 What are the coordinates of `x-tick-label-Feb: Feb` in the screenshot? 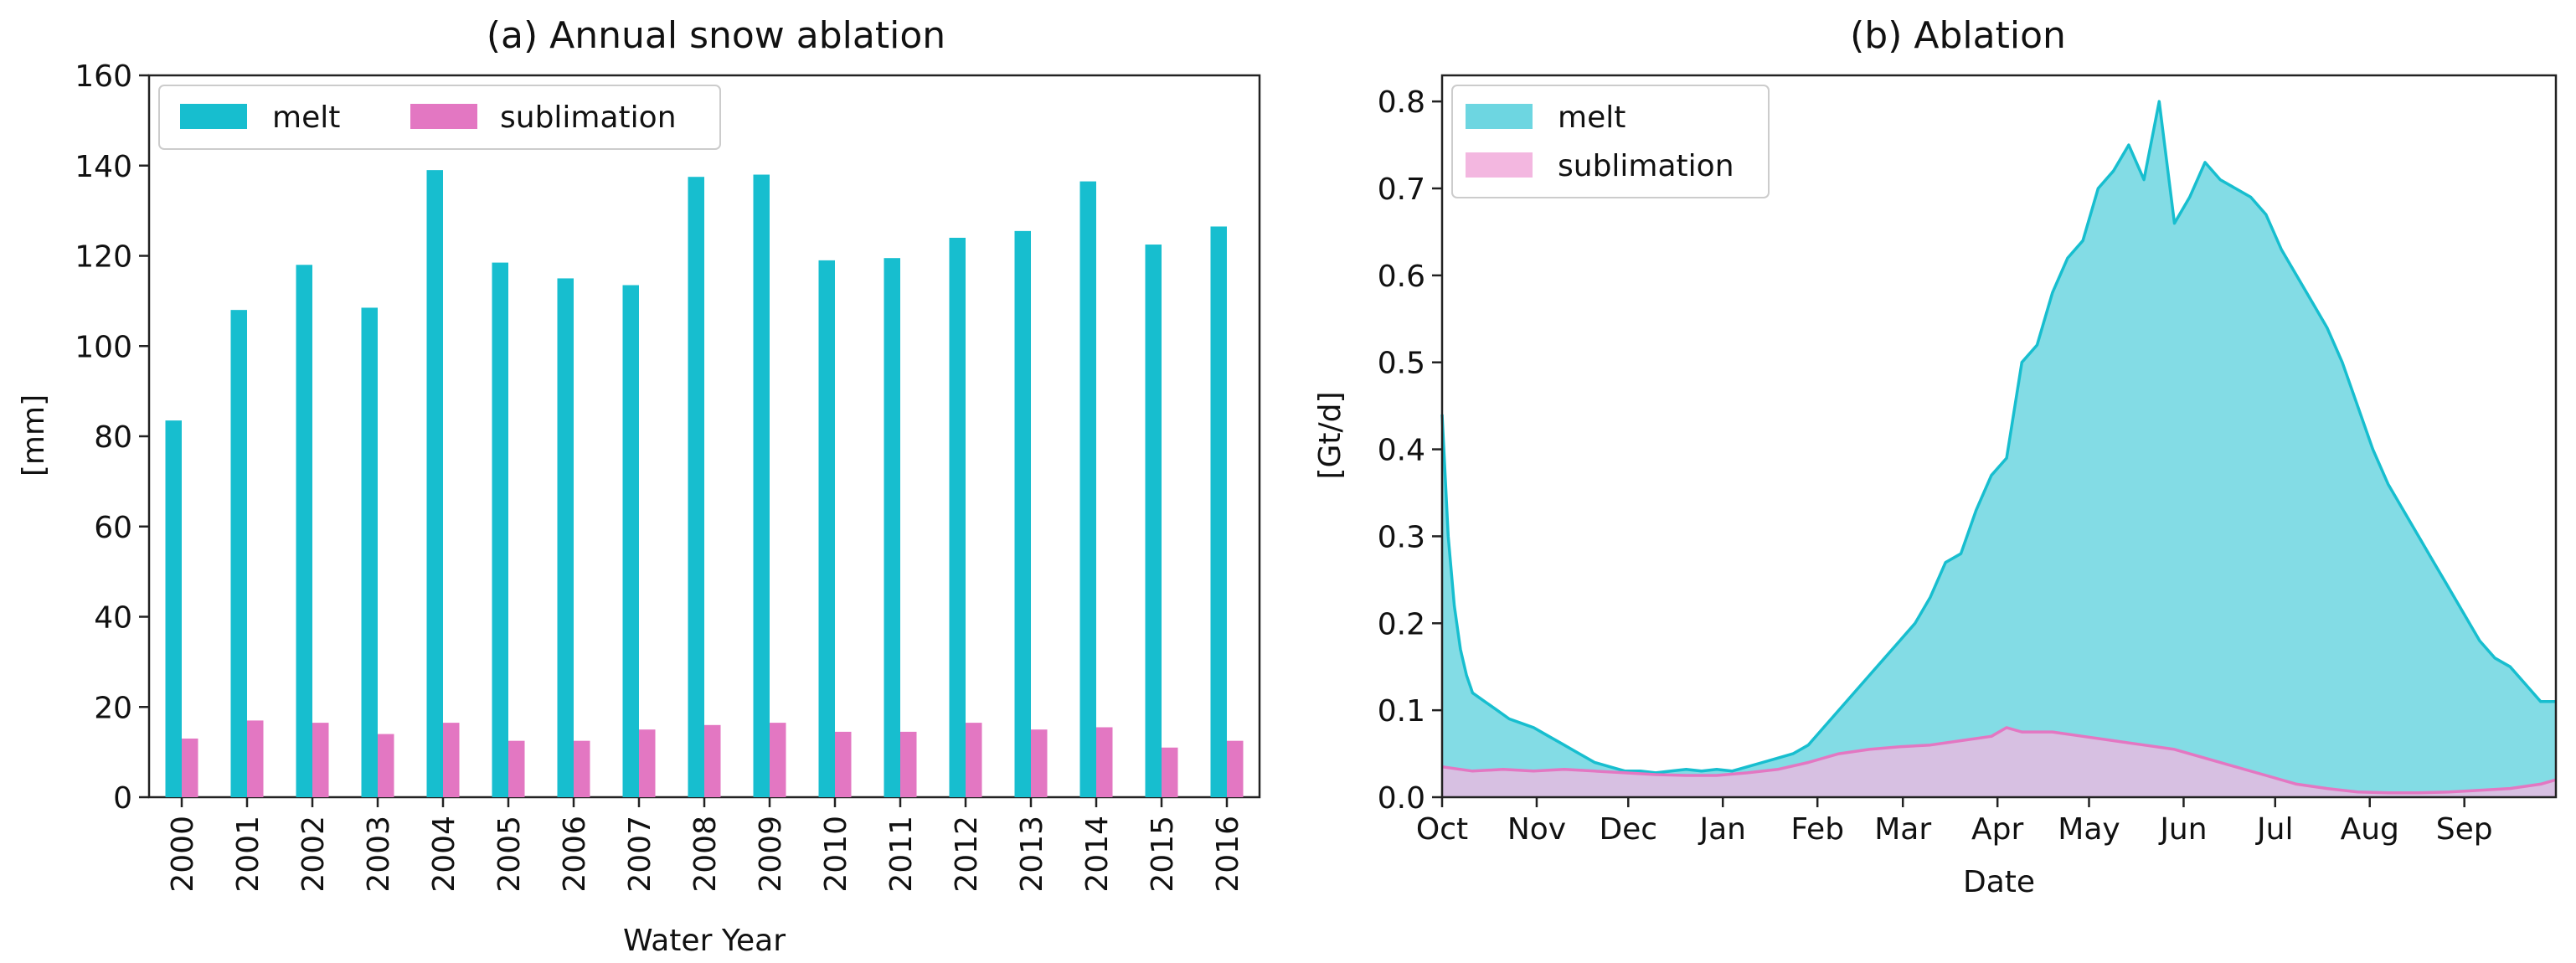 It's located at (1817, 829).